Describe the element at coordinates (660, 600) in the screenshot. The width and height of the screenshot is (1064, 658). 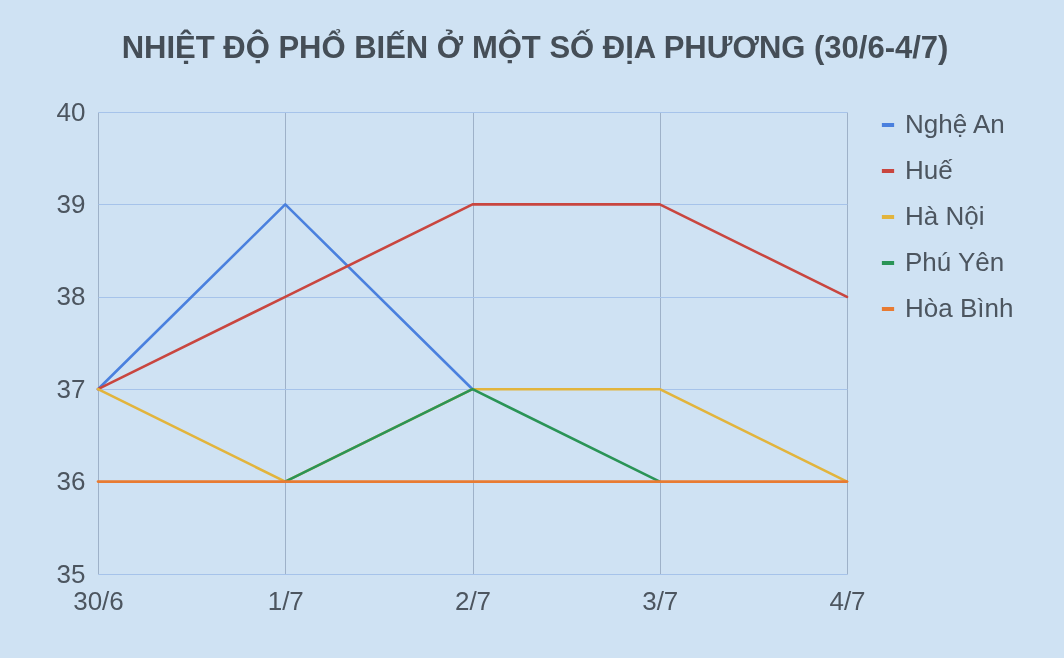
I see `x-tick-label: 3/7` at that location.